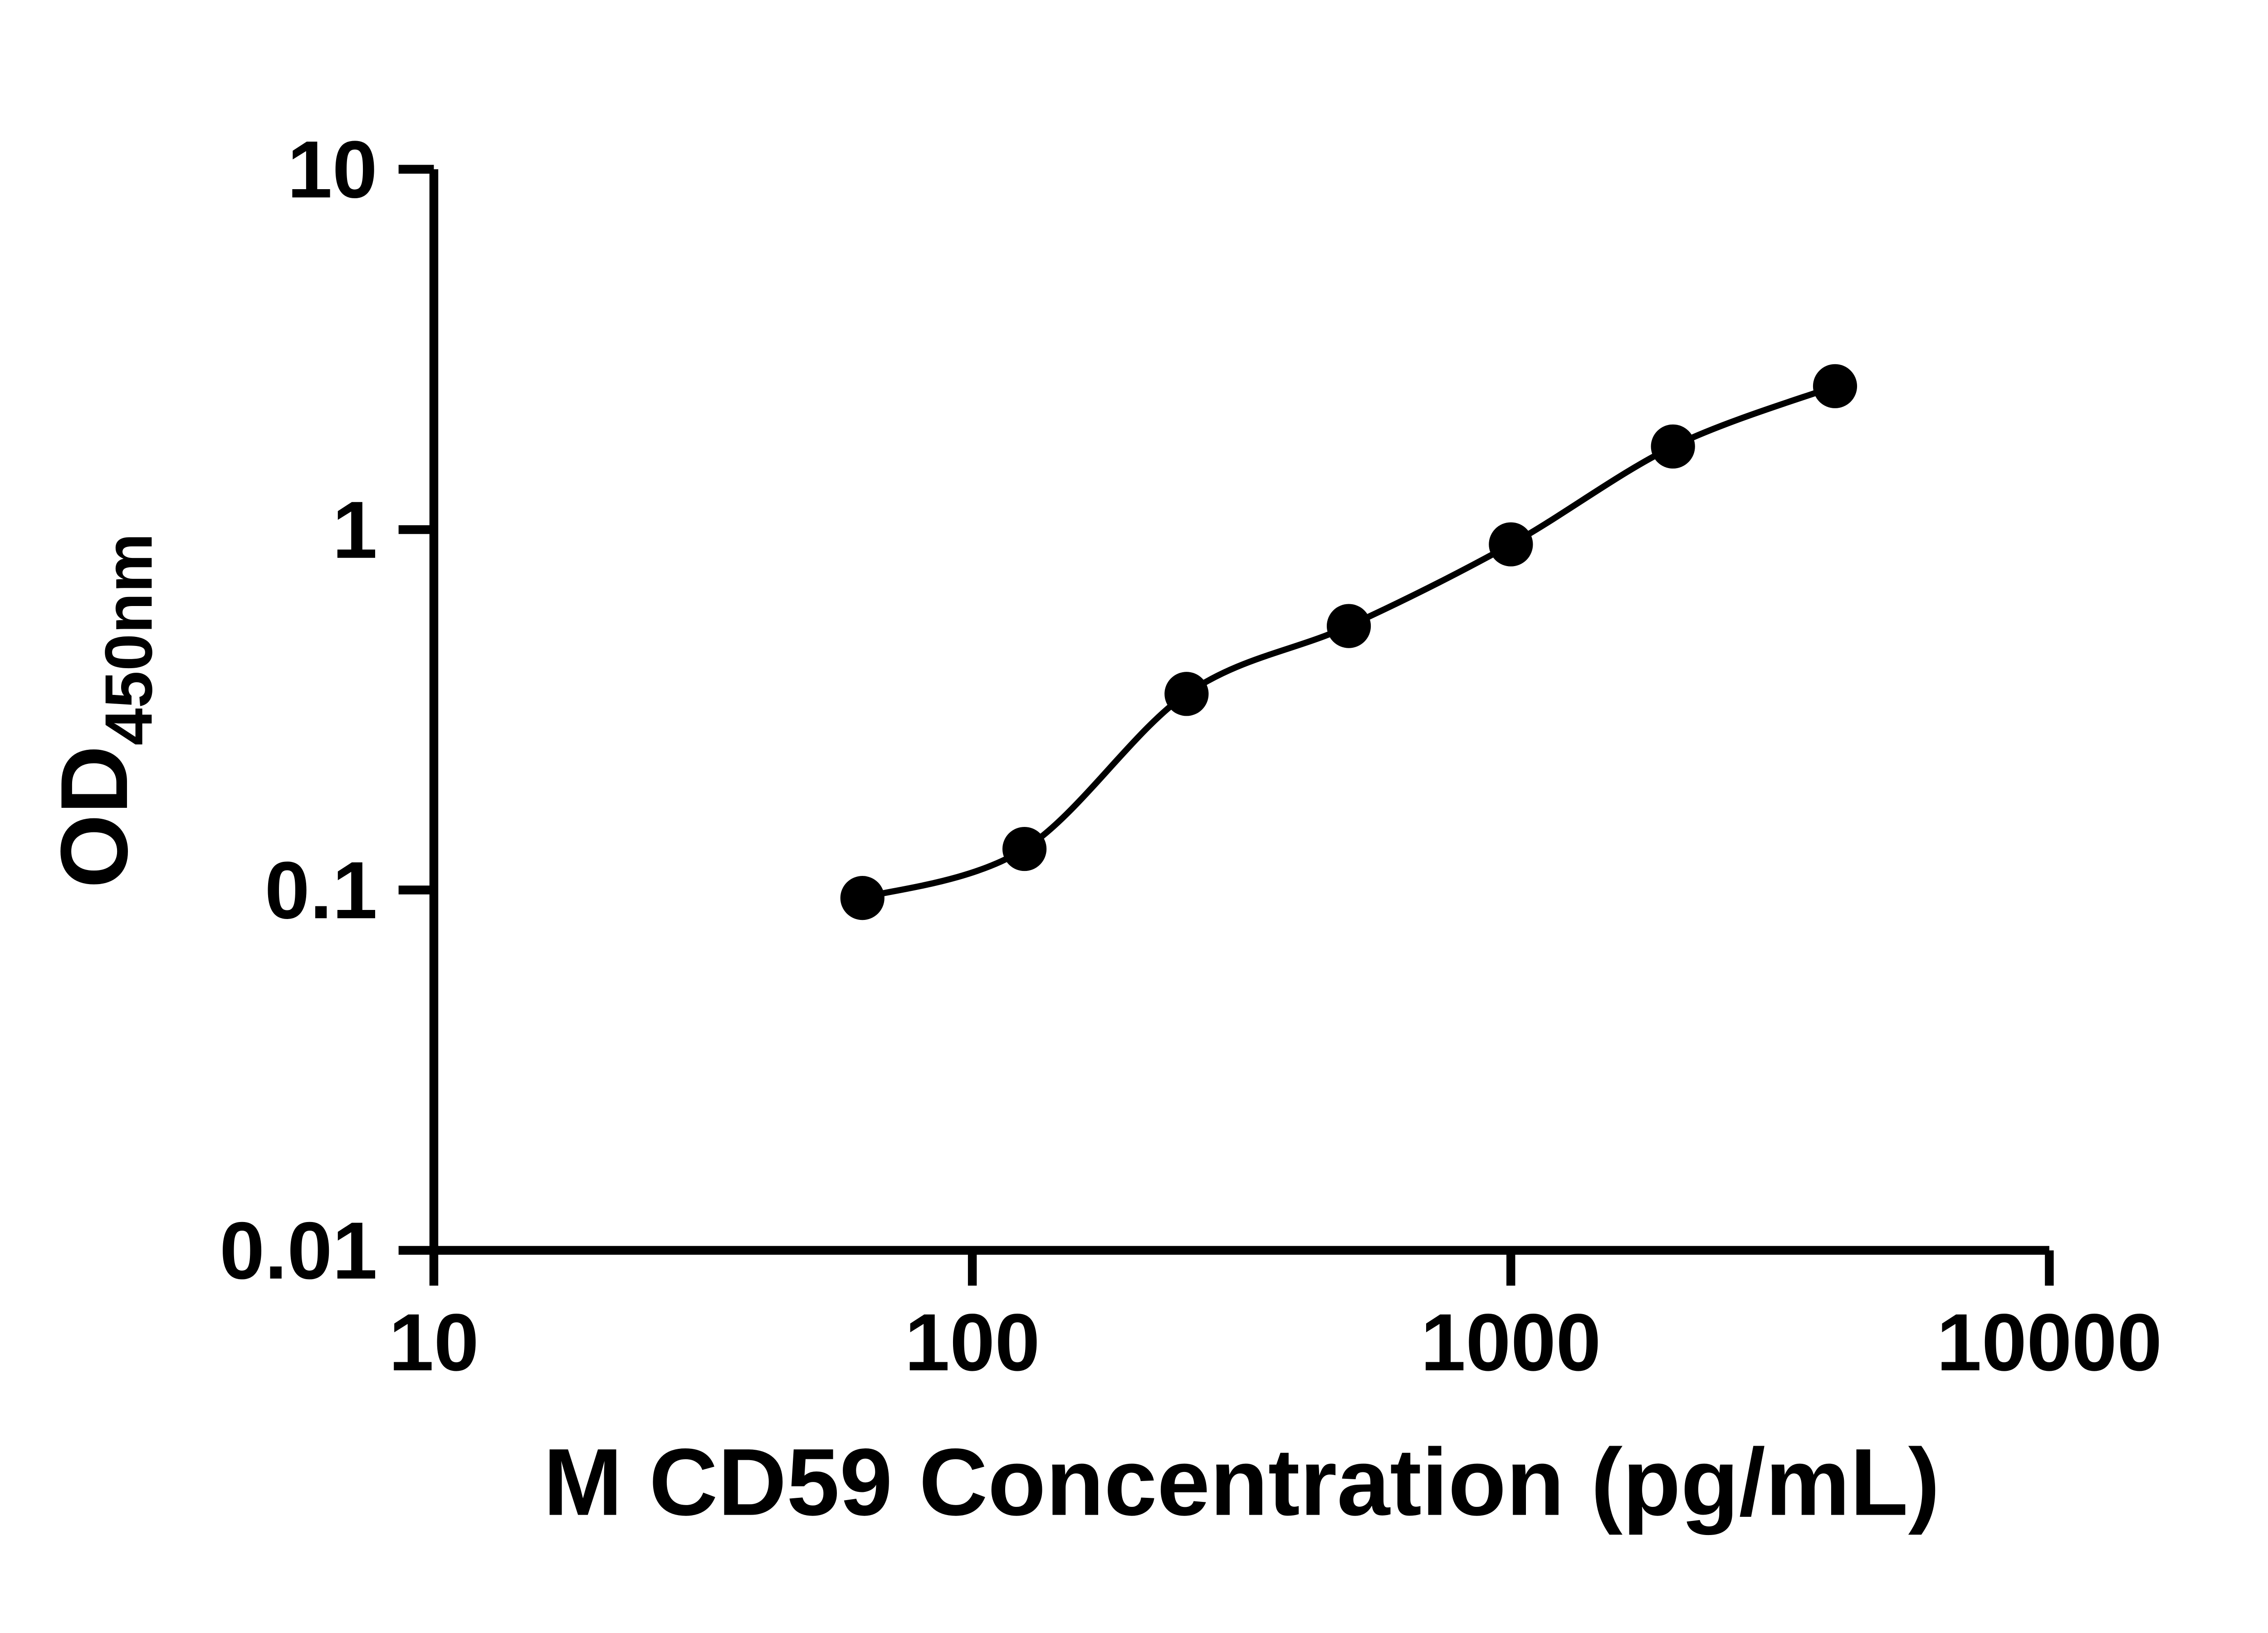 This screenshot has height=1633, width=2268. I want to click on y-tick-label: 0.01, so click(298, 1250).